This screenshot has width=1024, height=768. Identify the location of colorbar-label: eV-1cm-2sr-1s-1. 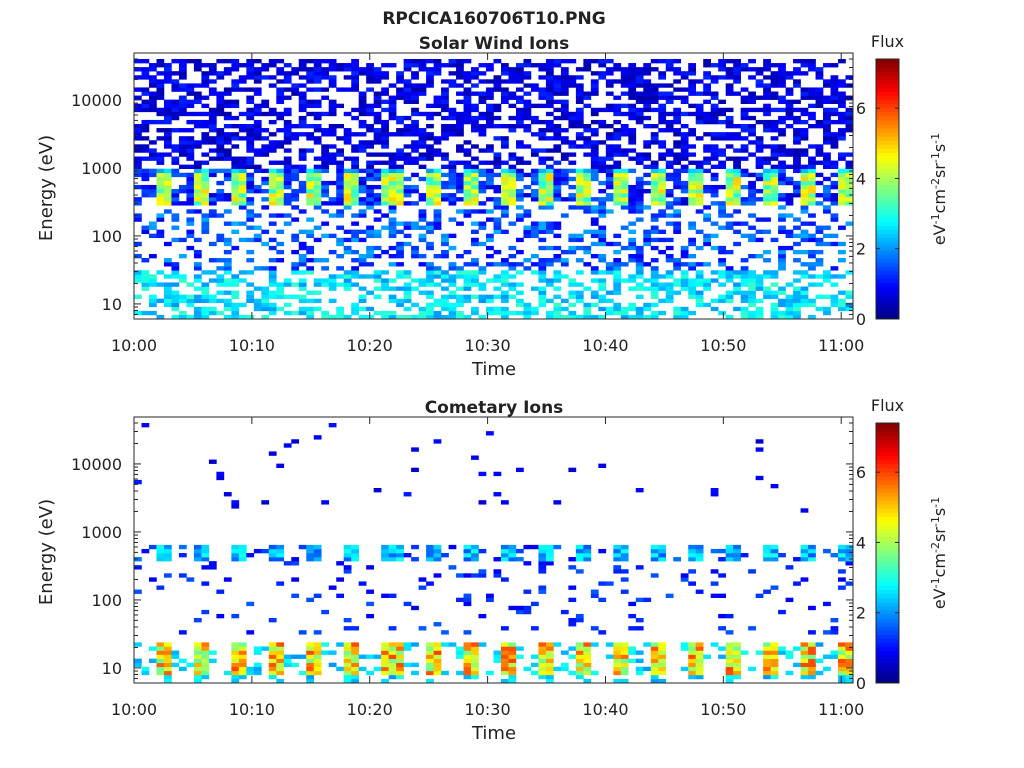
(939, 553).